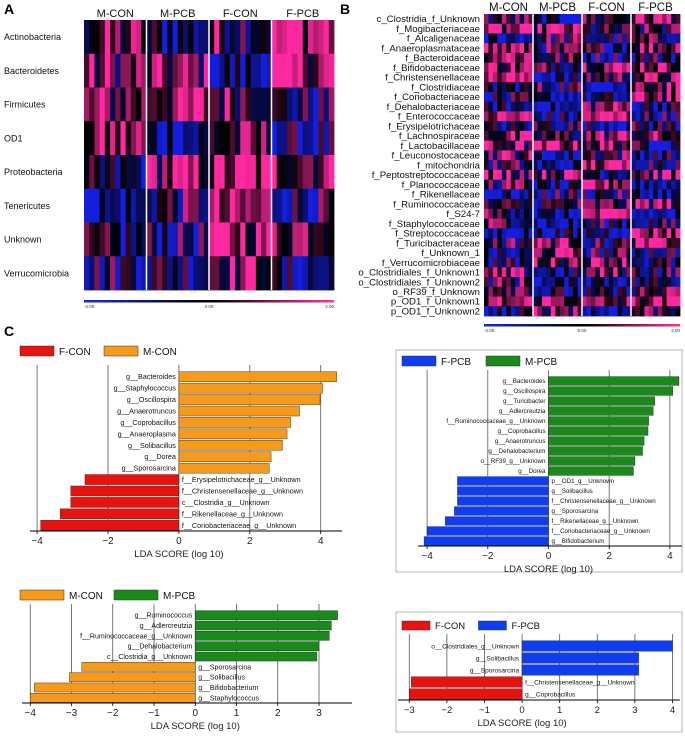  I want to click on bar-label: g__Oscillospira, so click(524, 391).